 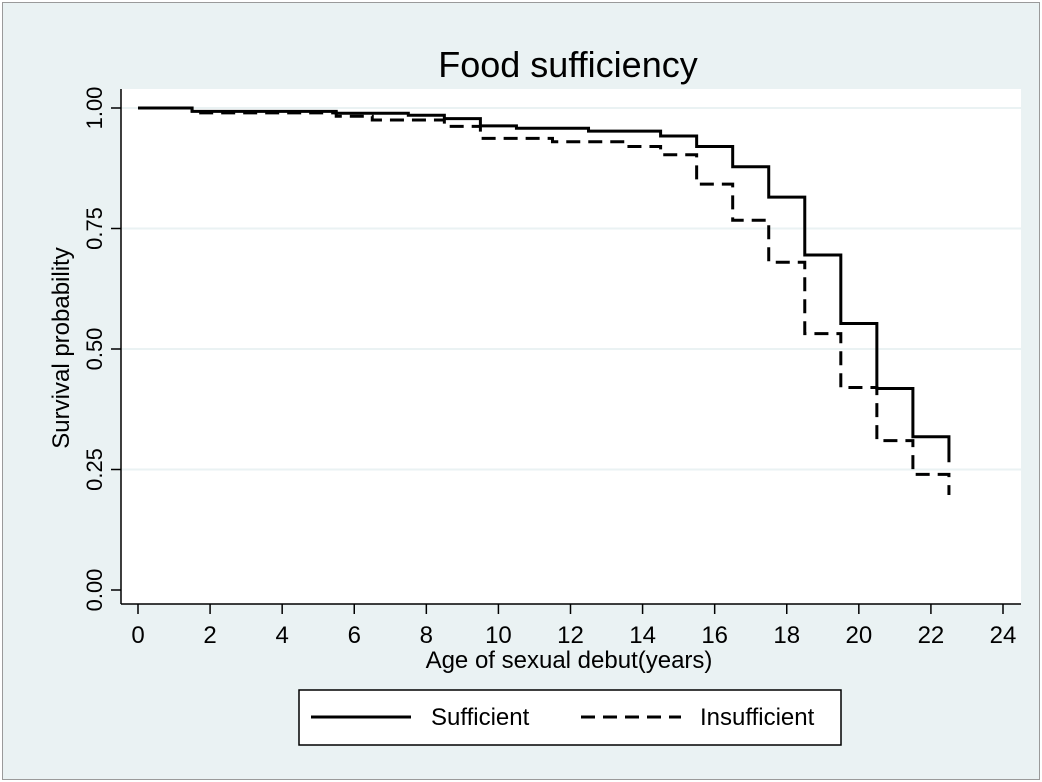 I want to click on legend-label-sufficient: Sufficient, so click(x=480, y=717).